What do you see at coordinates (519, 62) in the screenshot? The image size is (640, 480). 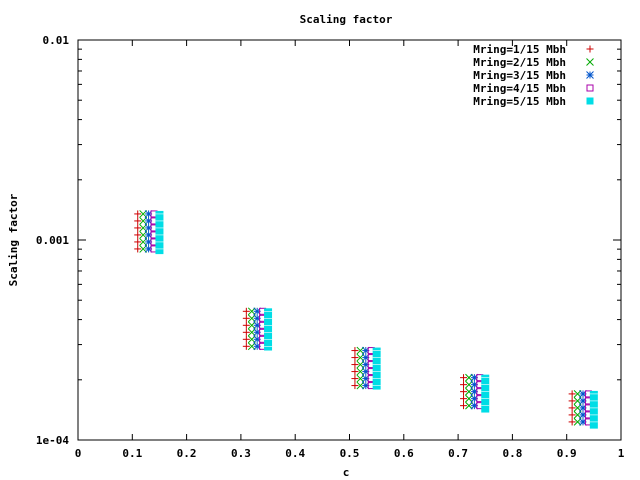 I see `legend-label: Mring=2/15 Mbh` at bounding box center [519, 62].